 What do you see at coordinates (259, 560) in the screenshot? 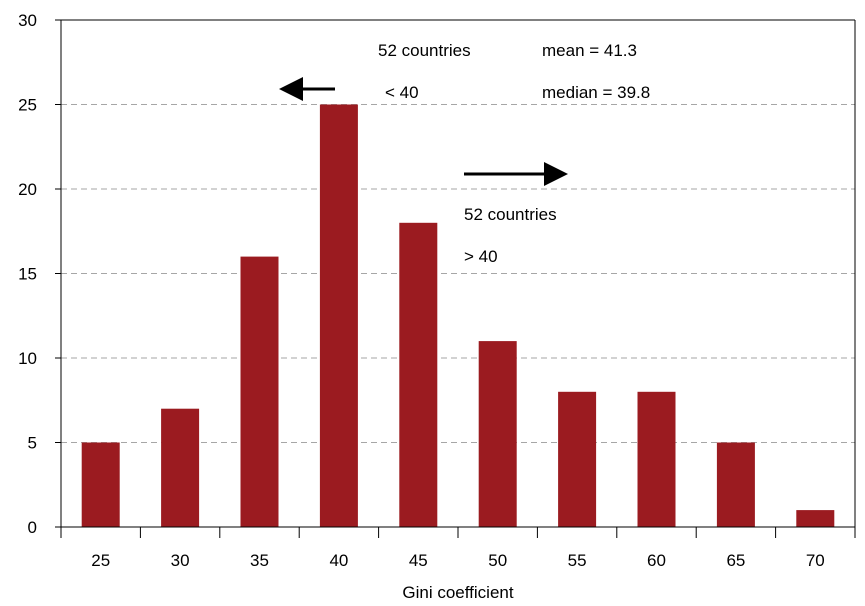
I see `x-tick-label: 35` at bounding box center [259, 560].